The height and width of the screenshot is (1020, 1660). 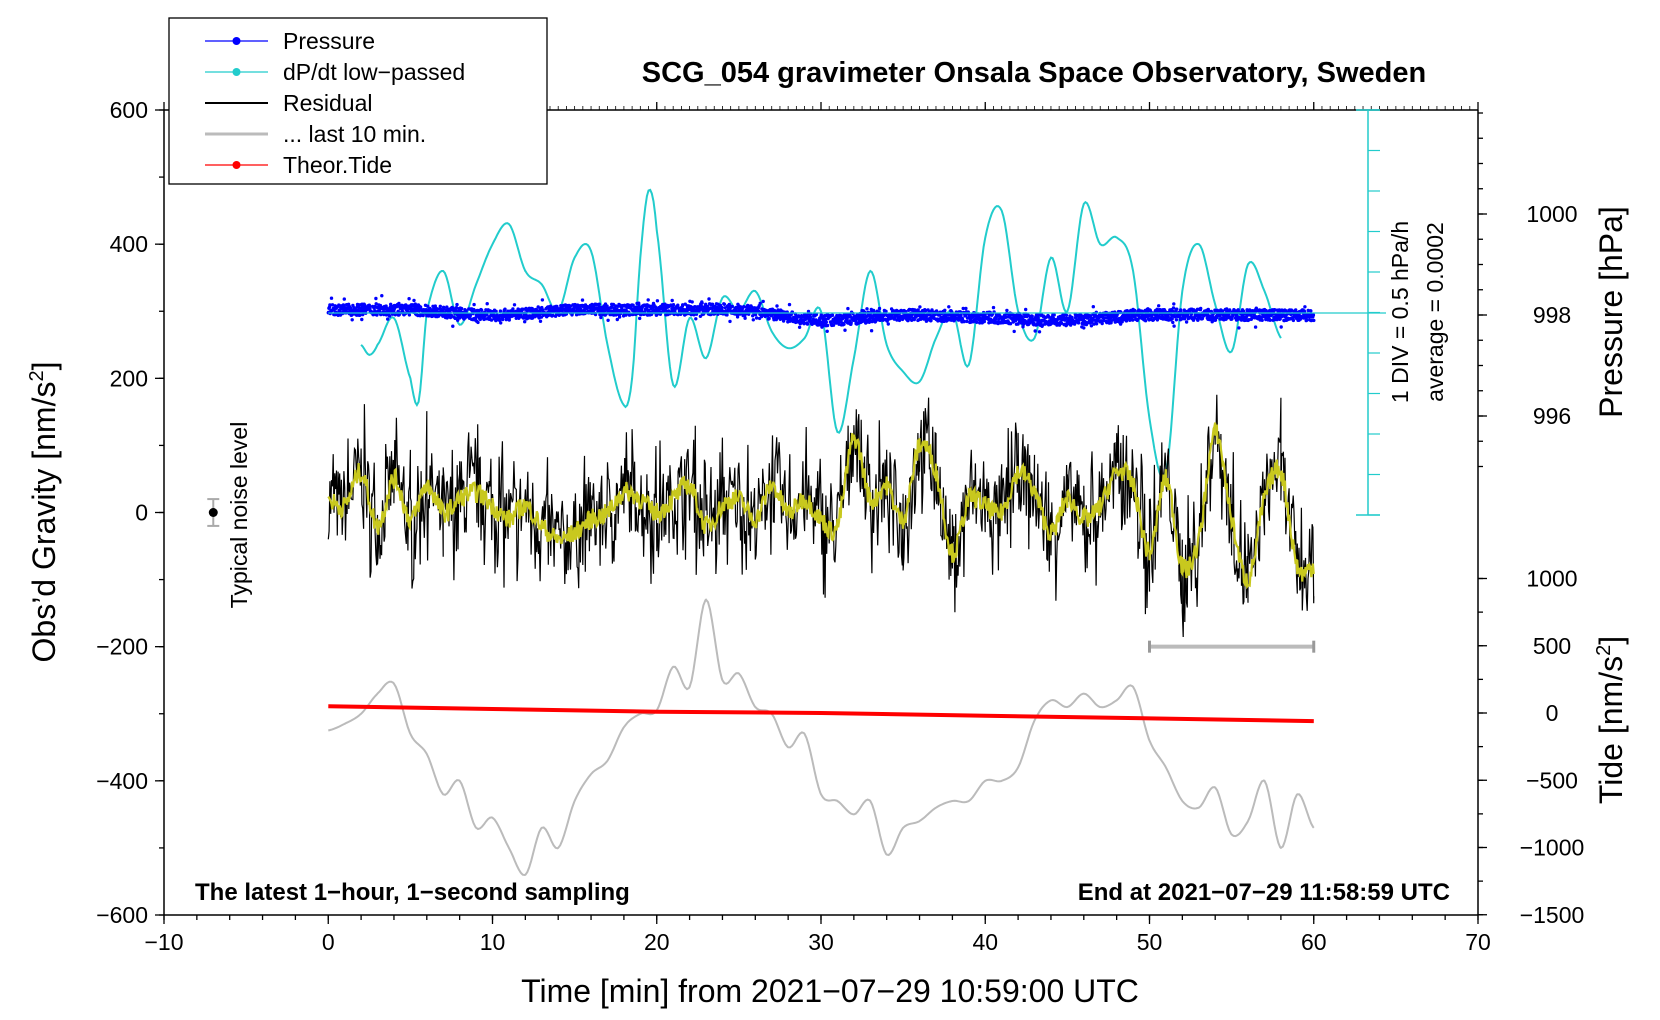 I want to click on annotation-dpdt-scale: 1 DIV = 0.5 hPa/h, so click(x=1400, y=312).